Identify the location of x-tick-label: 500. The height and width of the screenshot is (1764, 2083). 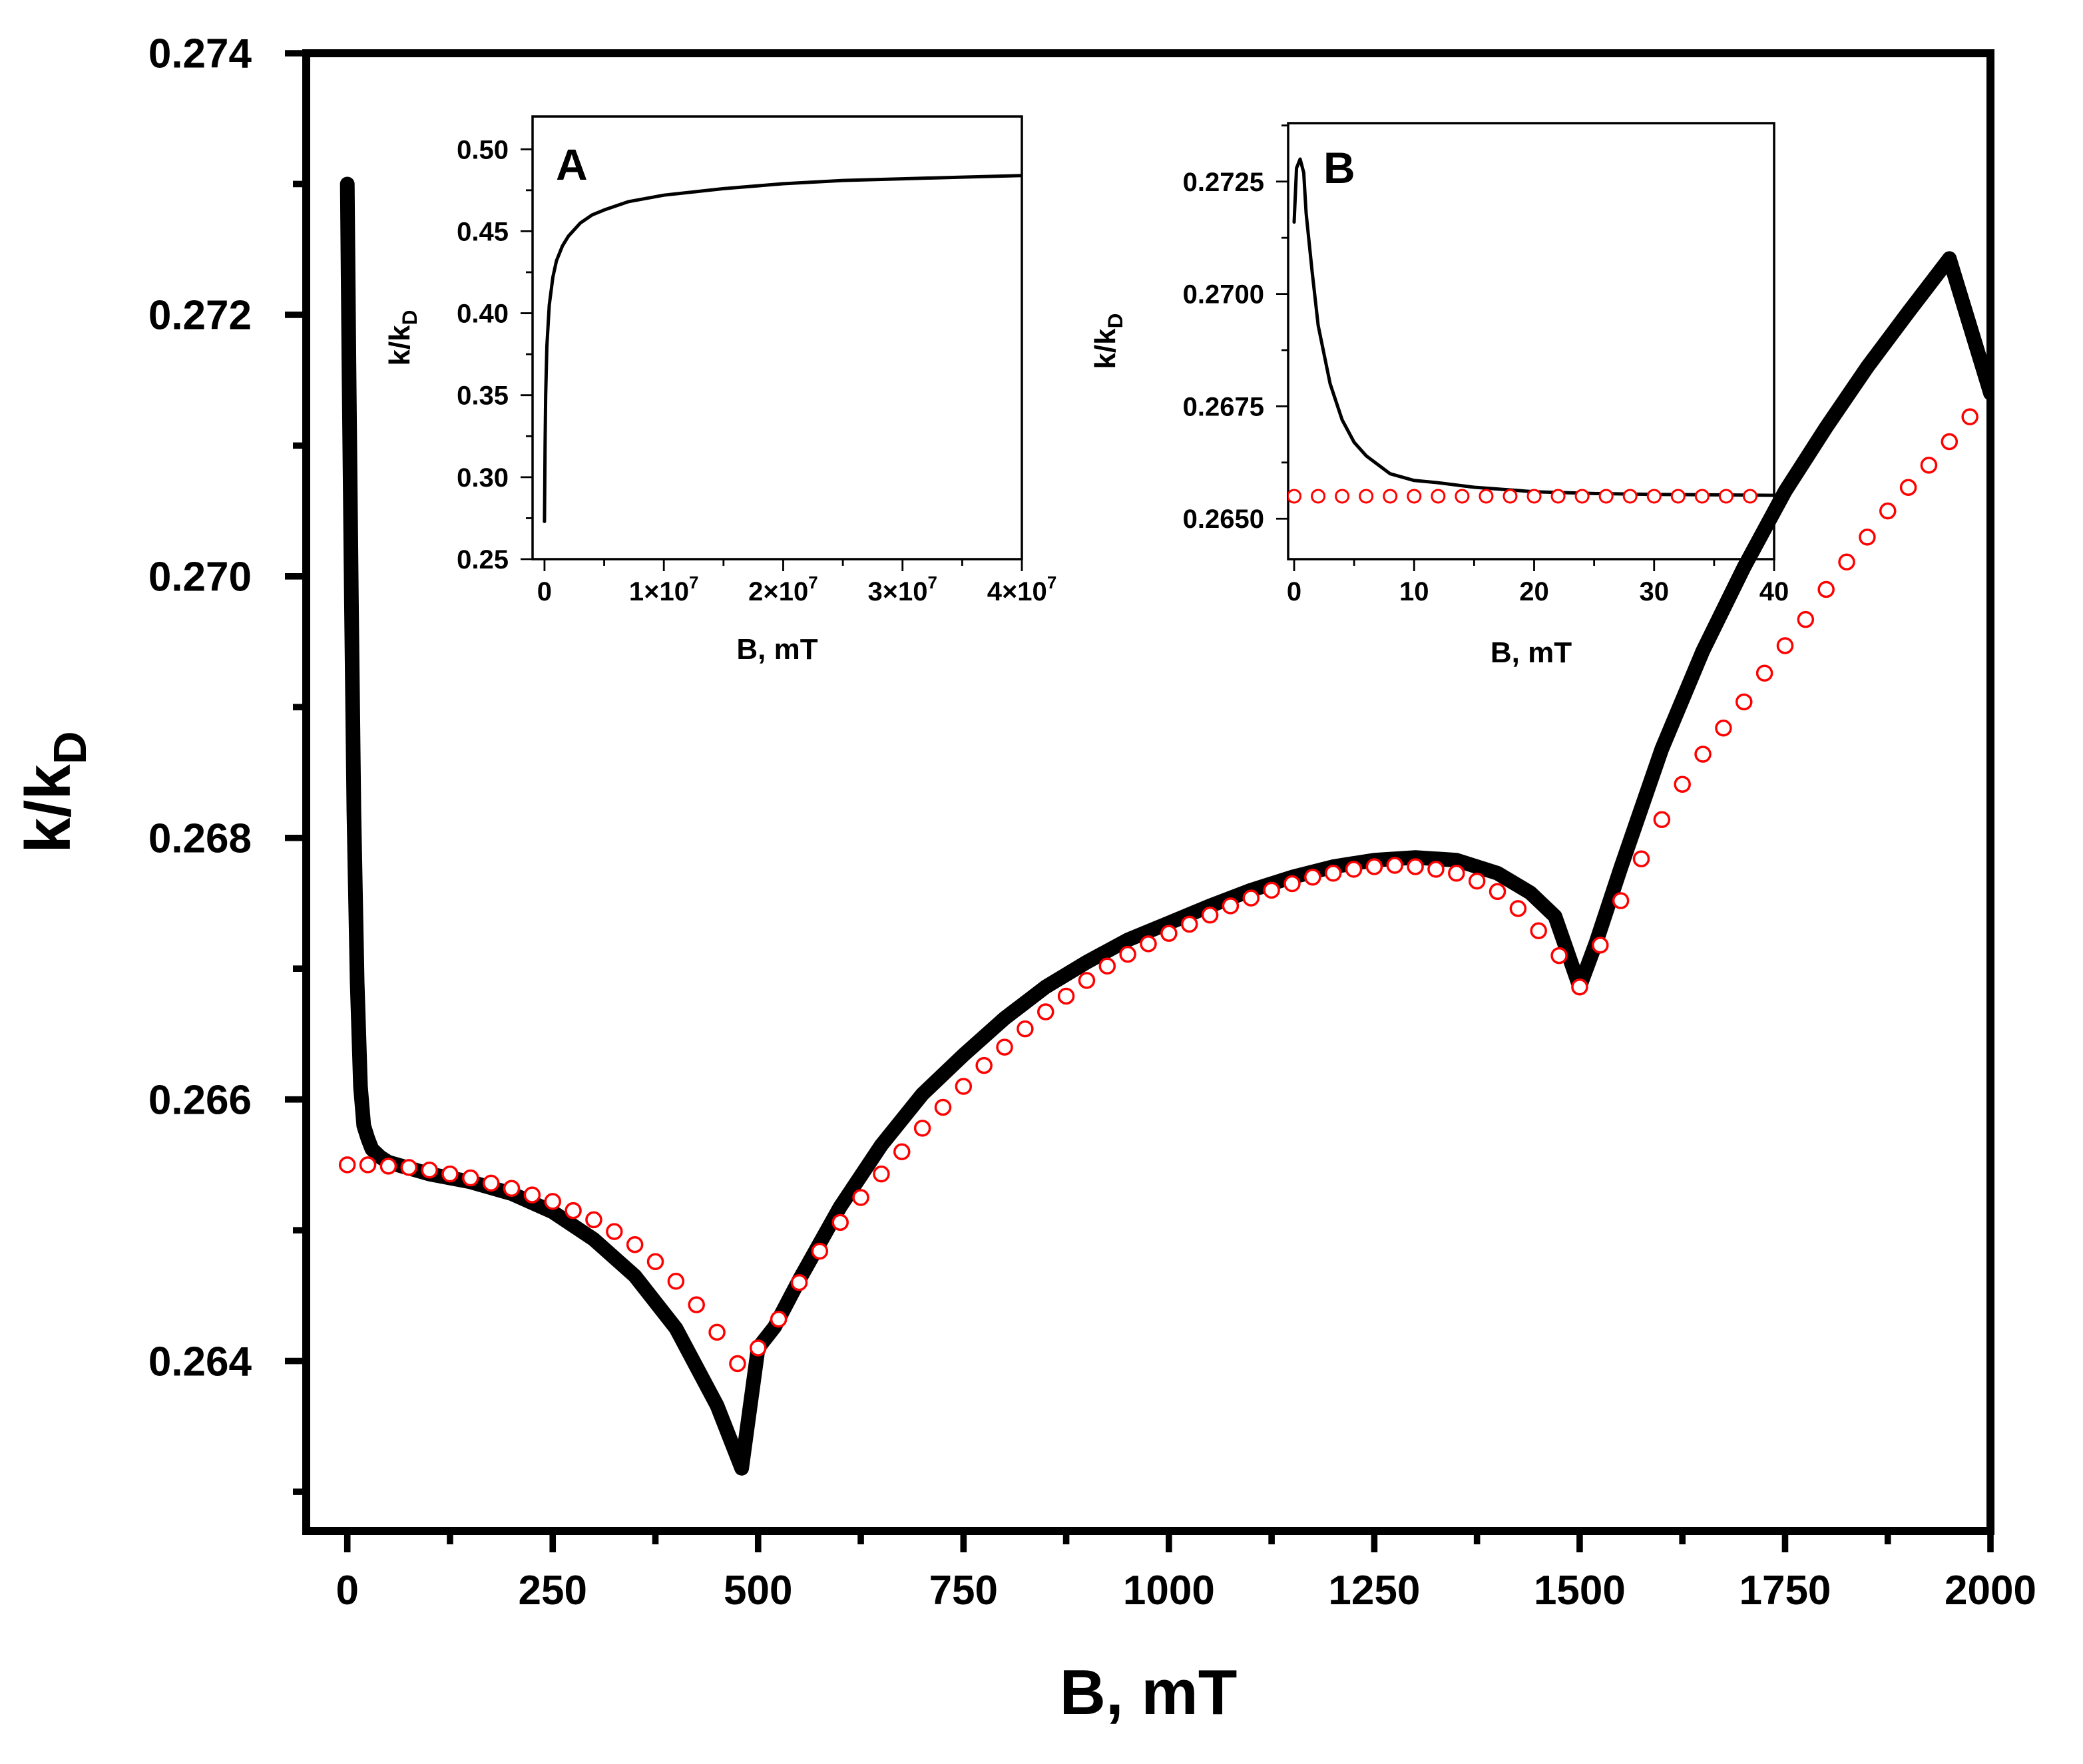
(758, 1591).